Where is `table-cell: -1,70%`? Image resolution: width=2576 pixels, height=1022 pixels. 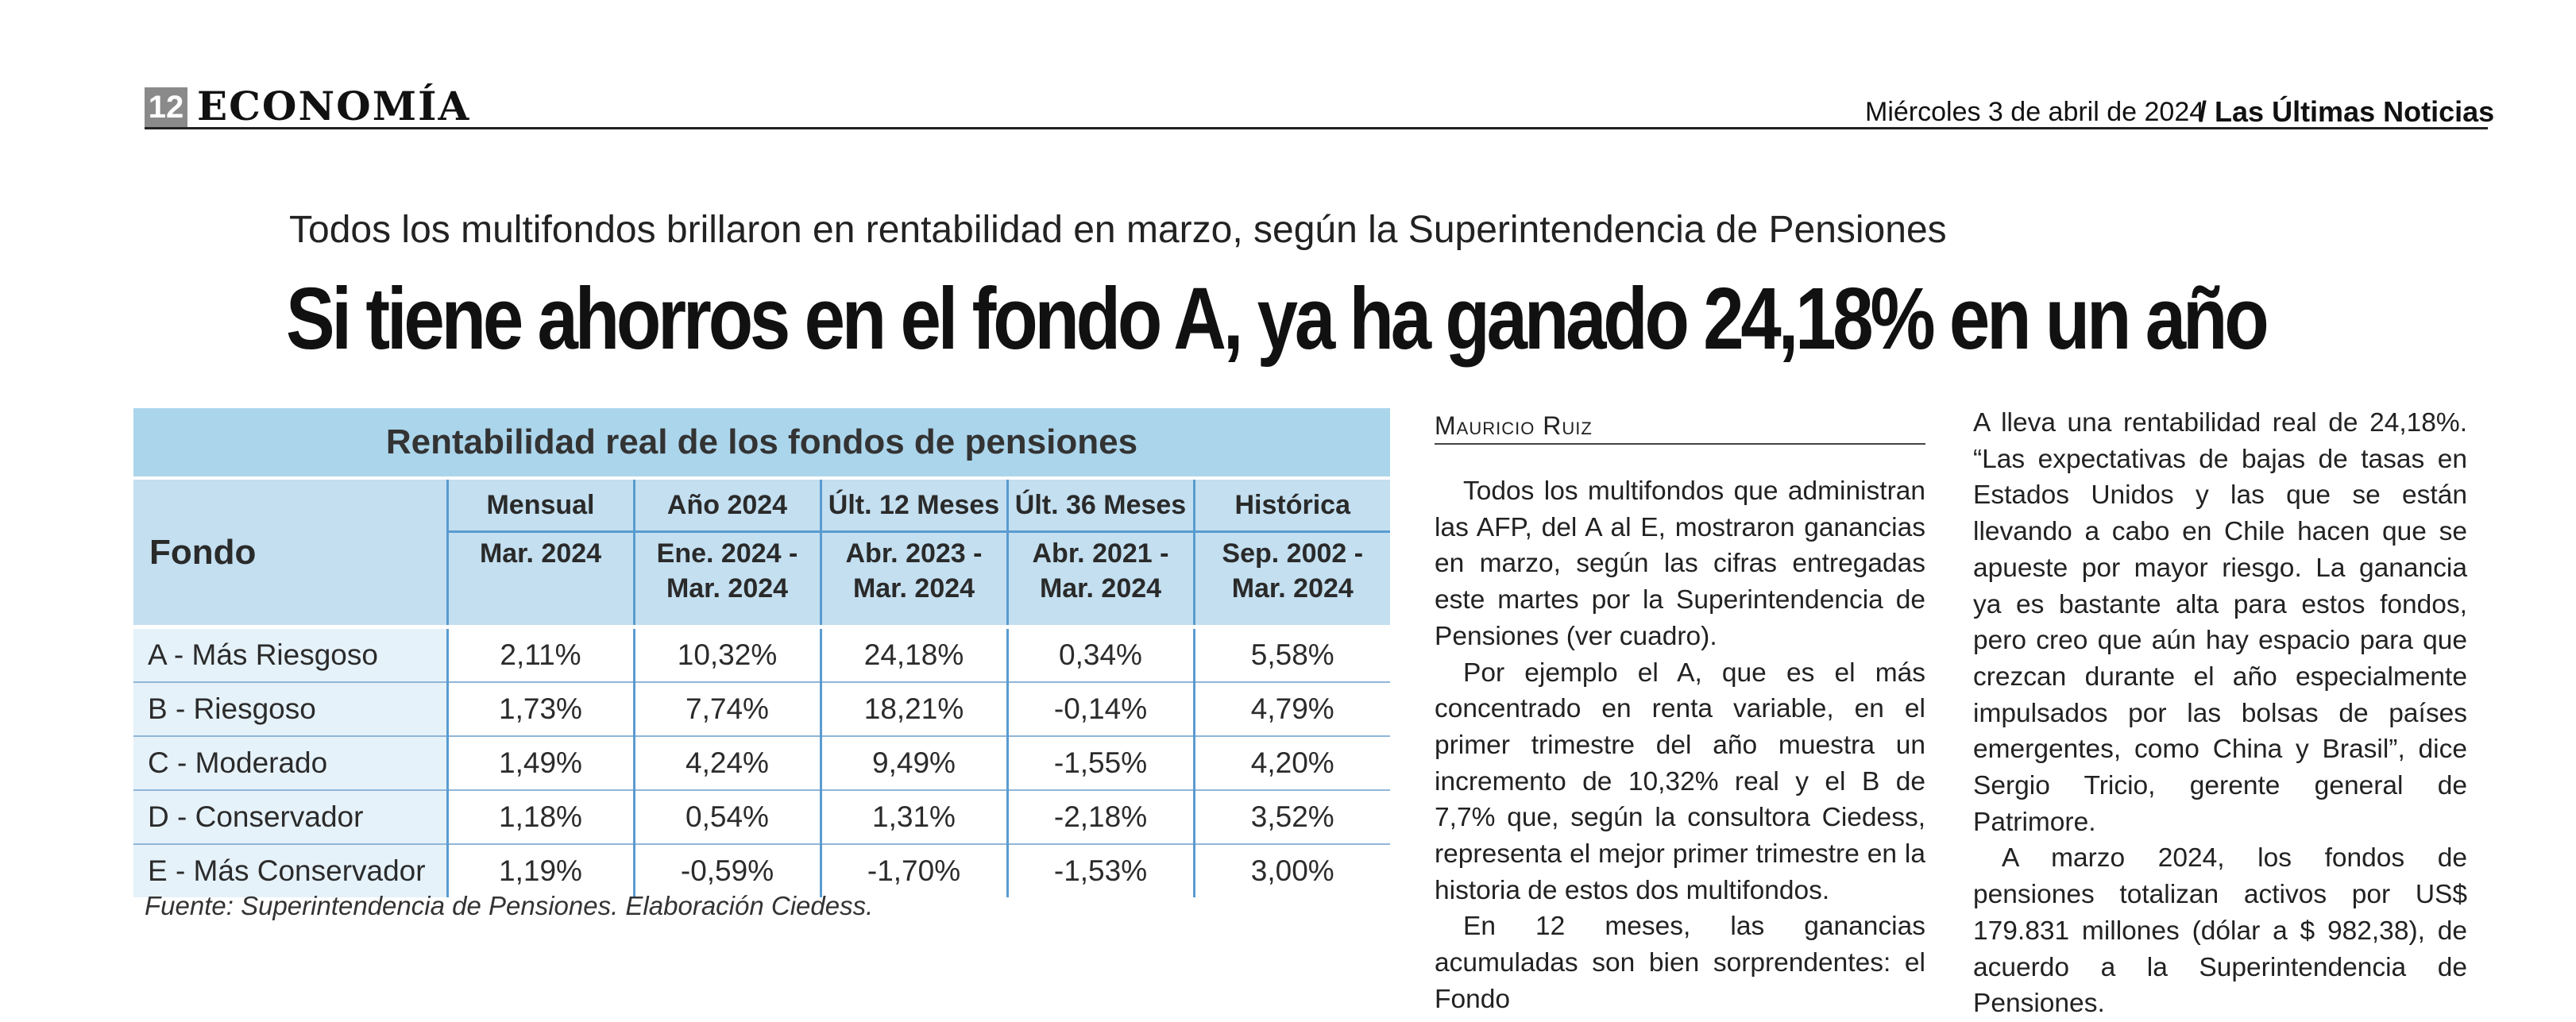
table-cell: -1,70% is located at coordinates (915, 870).